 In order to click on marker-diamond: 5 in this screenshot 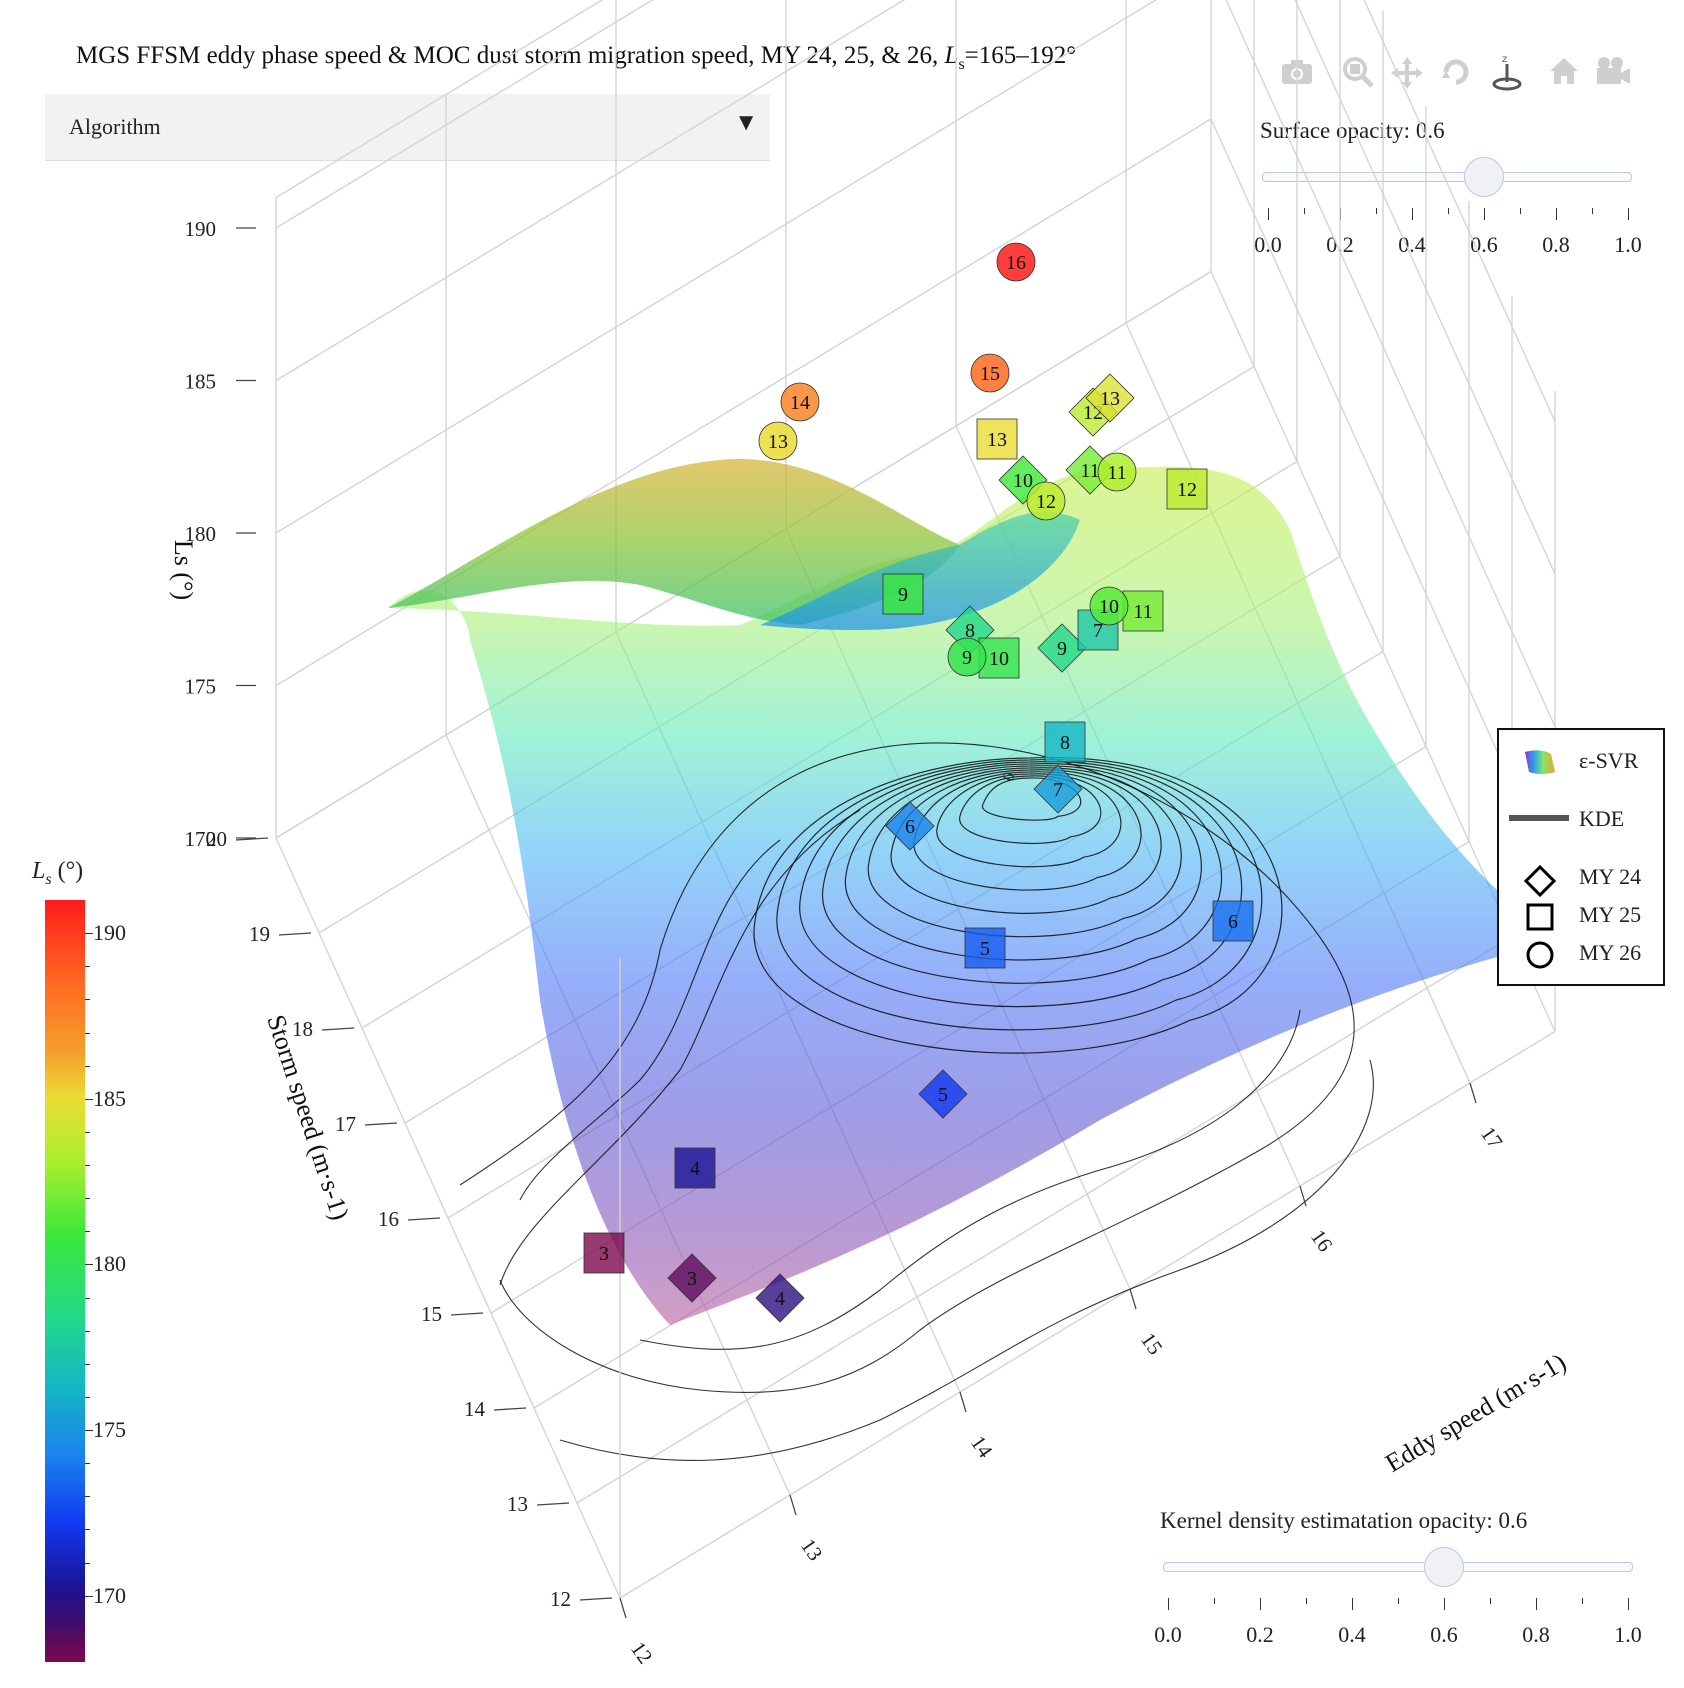, I will do `click(943, 1094)`.